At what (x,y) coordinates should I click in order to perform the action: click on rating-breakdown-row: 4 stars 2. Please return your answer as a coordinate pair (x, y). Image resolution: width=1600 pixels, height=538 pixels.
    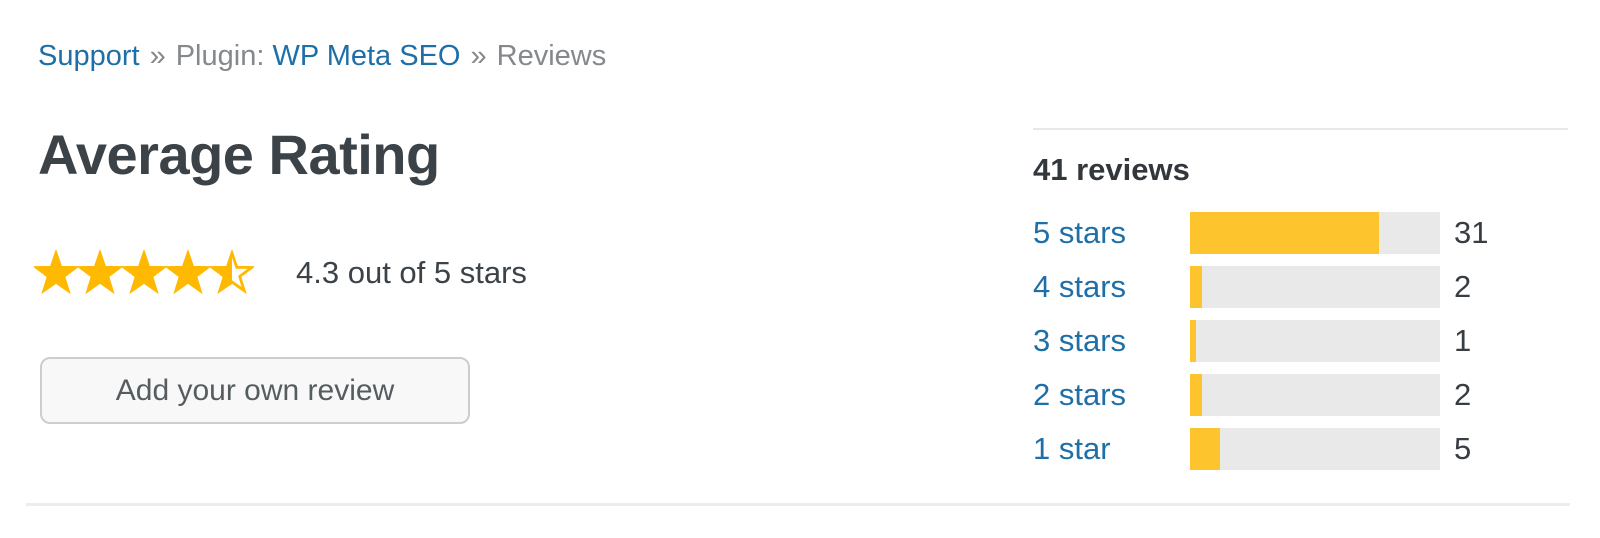
    Looking at the image, I should click on (1300, 287).